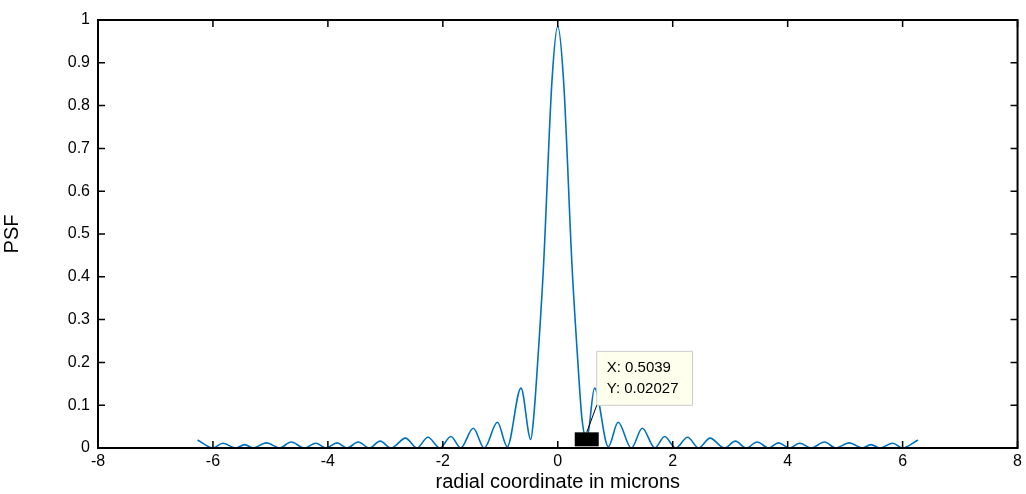 Image resolution: width=1026 pixels, height=494 pixels. Describe the element at coordinates (79, 319) in the screenshot. I see `y-tick-label: 0.3` at that location.